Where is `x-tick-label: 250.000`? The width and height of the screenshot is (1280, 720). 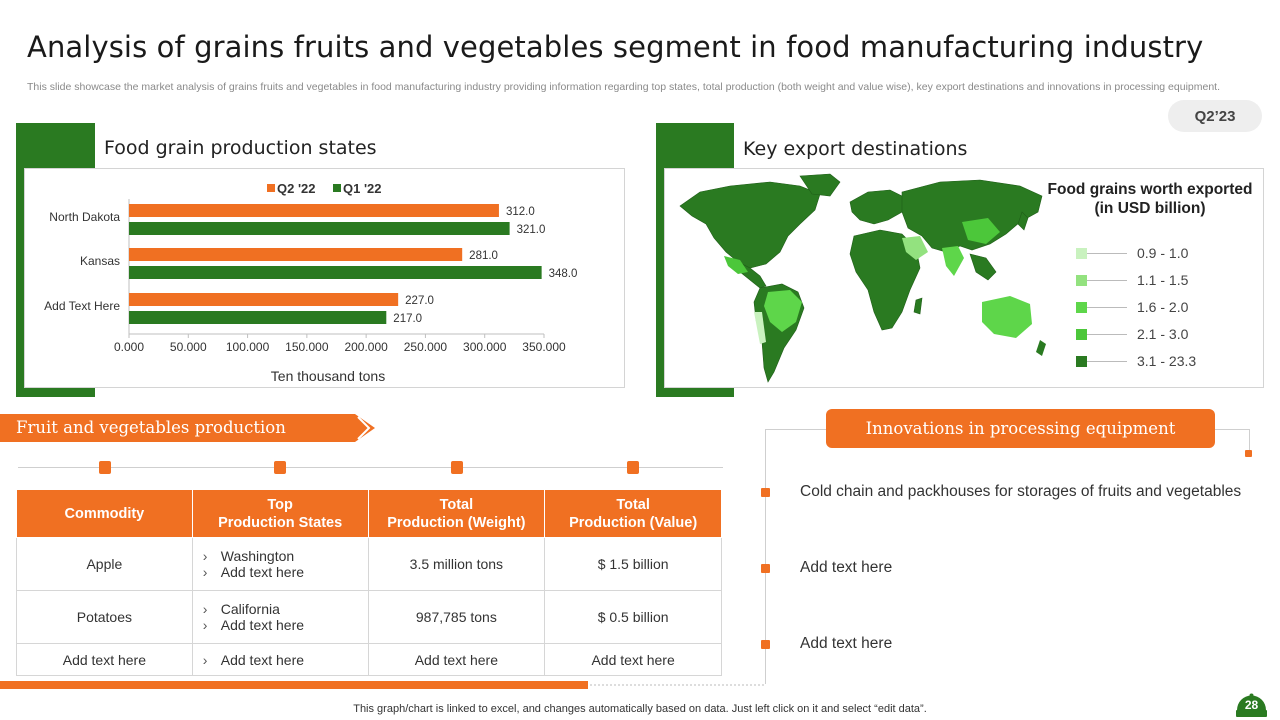
x-tick-label: 250.000 is located at coordinates (426, 347).